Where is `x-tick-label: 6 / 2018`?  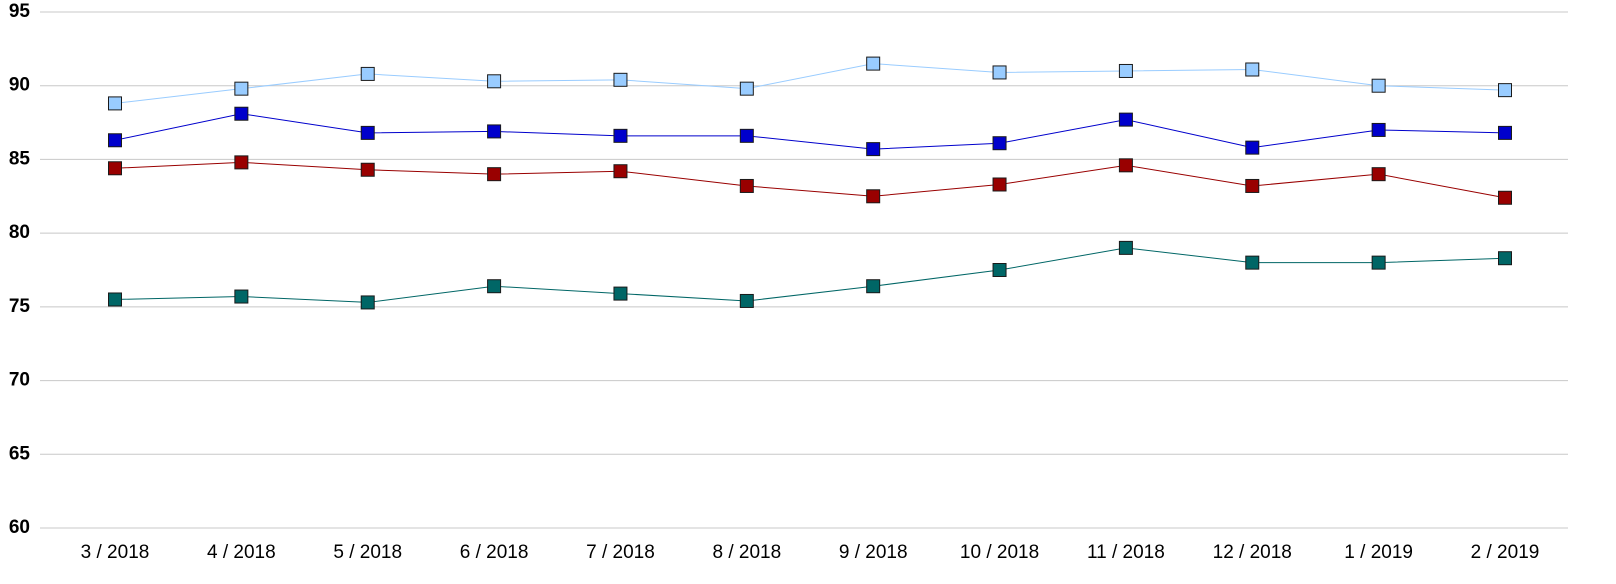 x-tick-label: 6 / 2018 is located at coordinates (494, 552).